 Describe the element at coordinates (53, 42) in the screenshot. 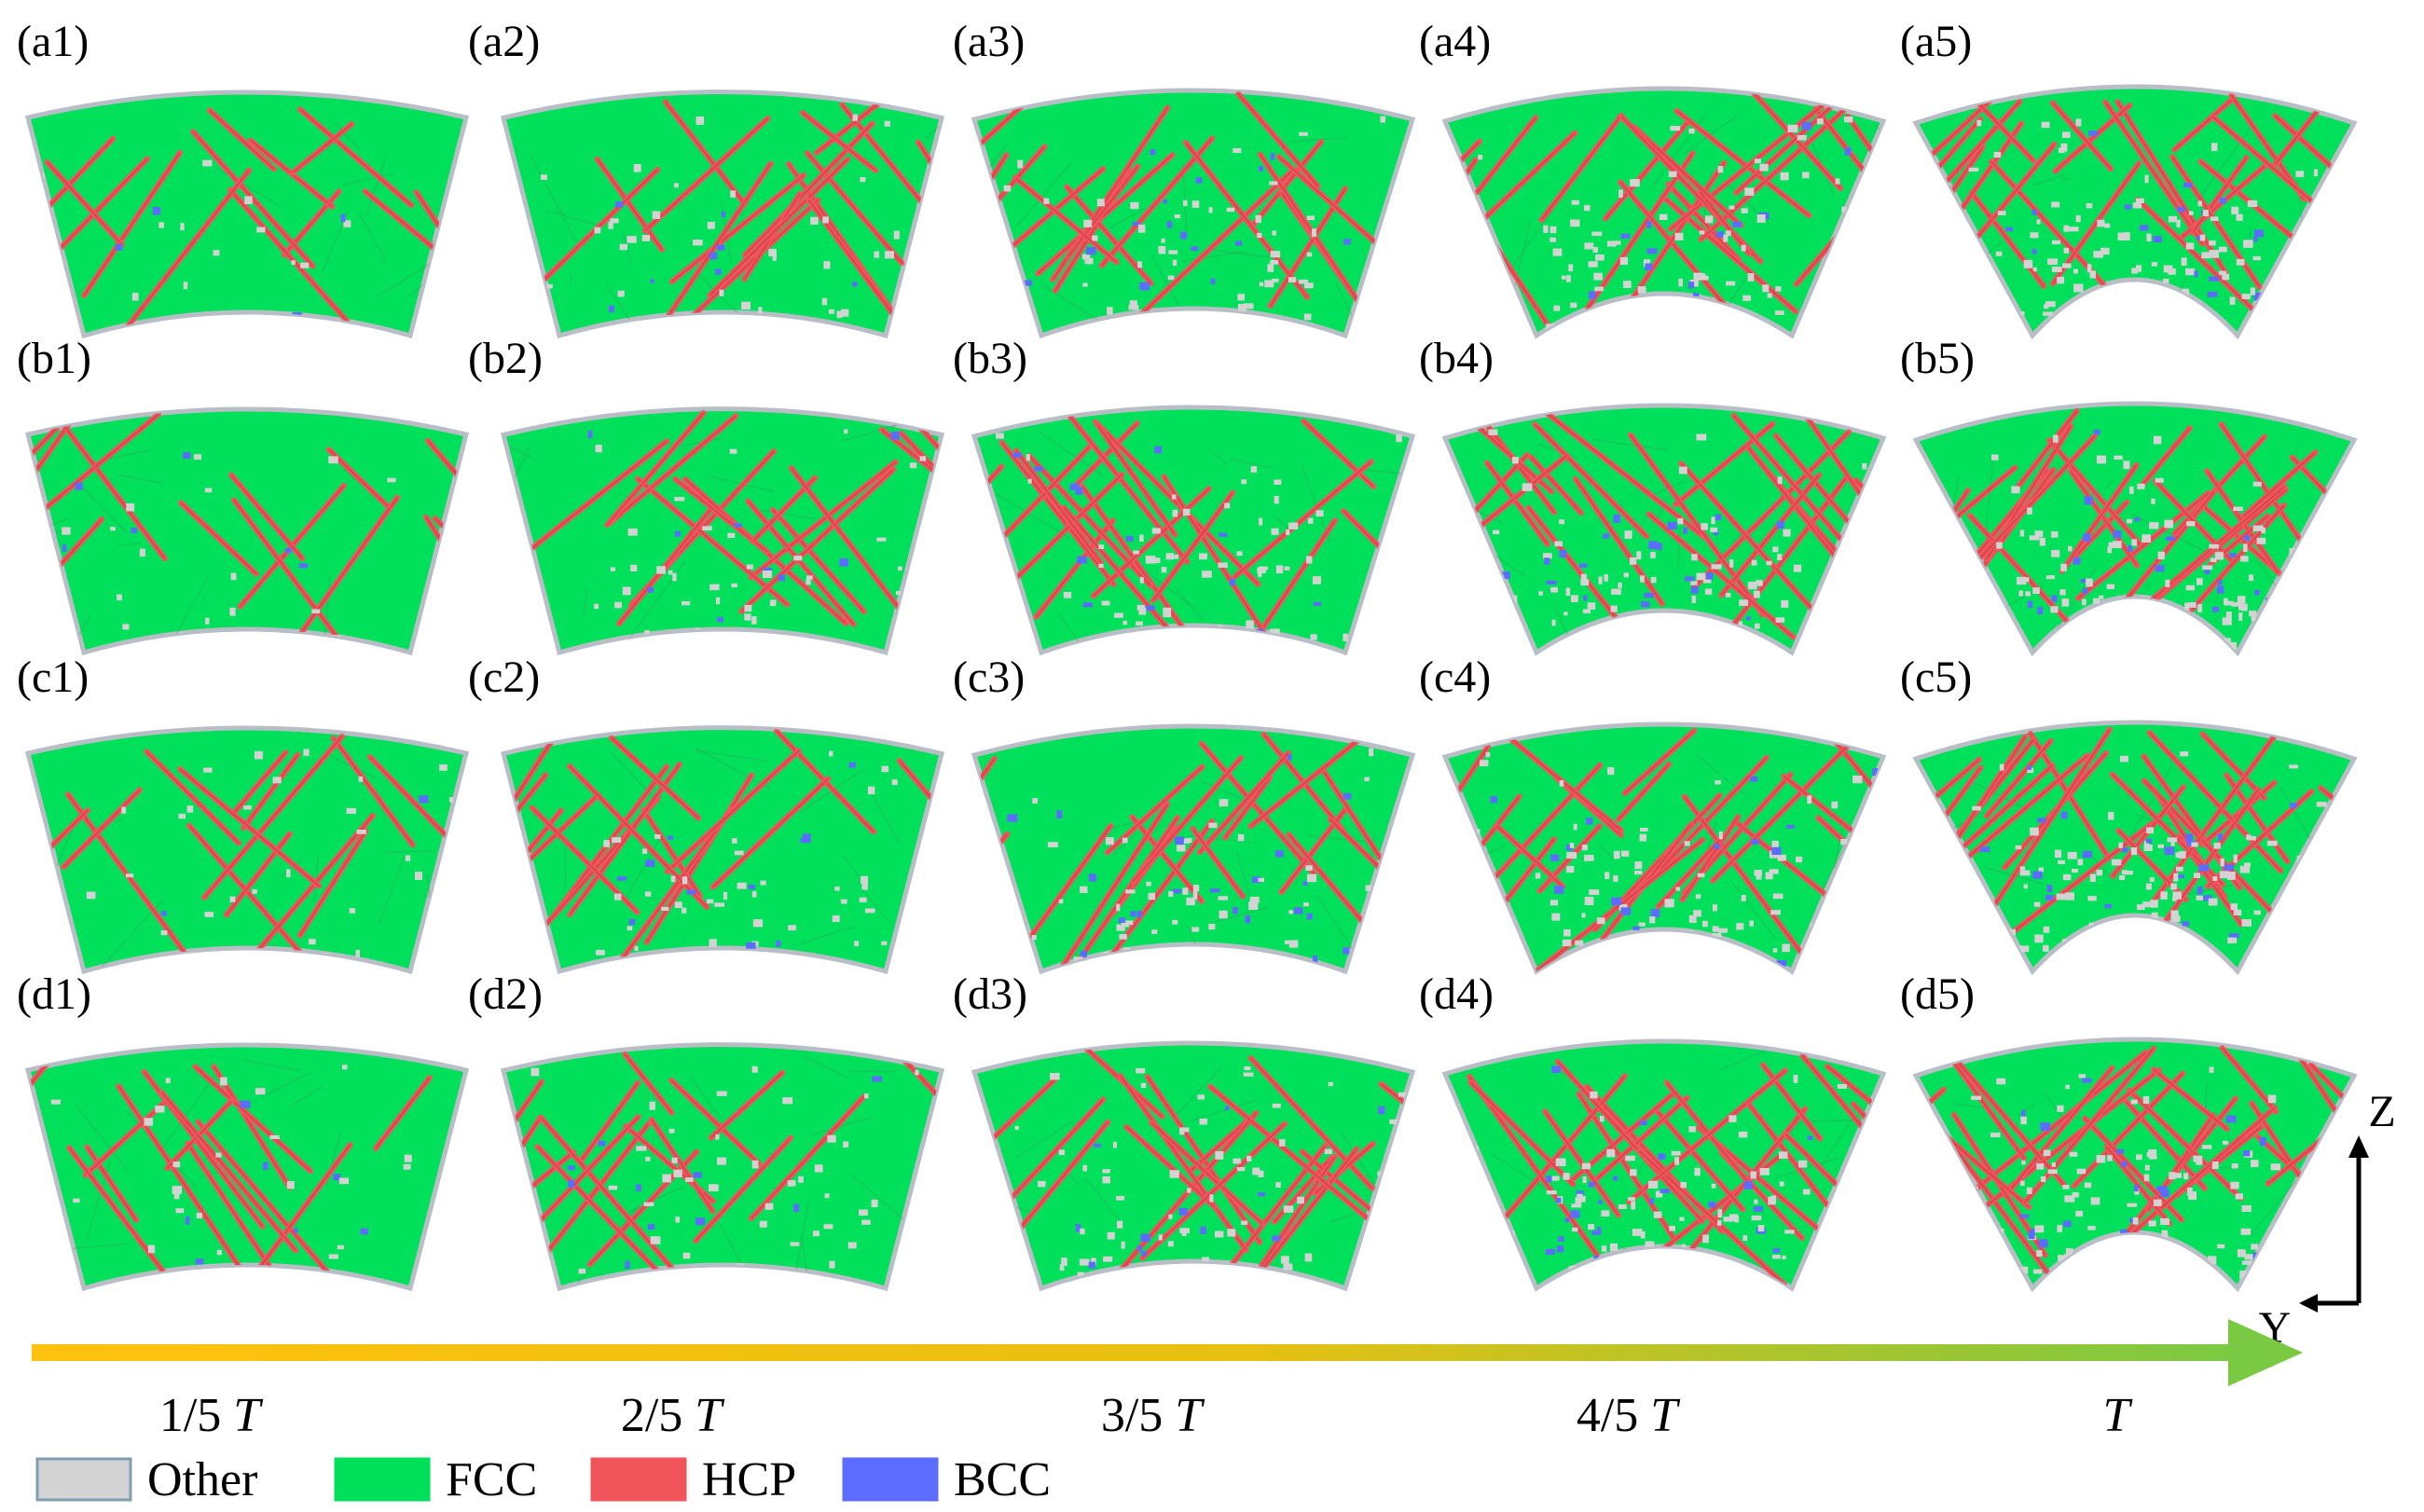

I see `panel-label: (a1)` at that location.